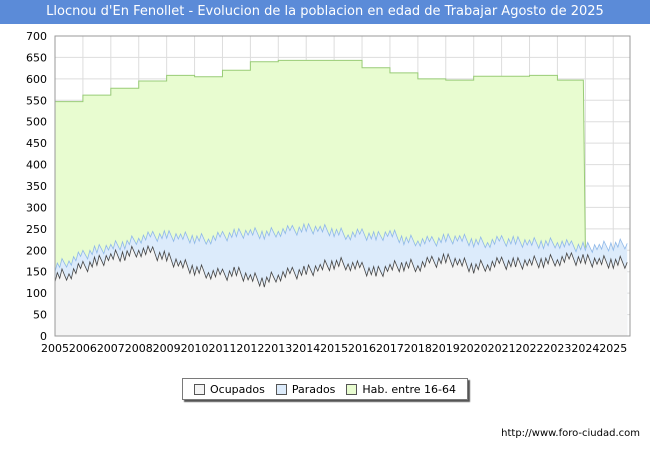 The width and height of the screenshot is (650, 450). Describe the element at coordinates (390, 348) in the screenshot. I see `x-tick-2017: 2017` at that location.